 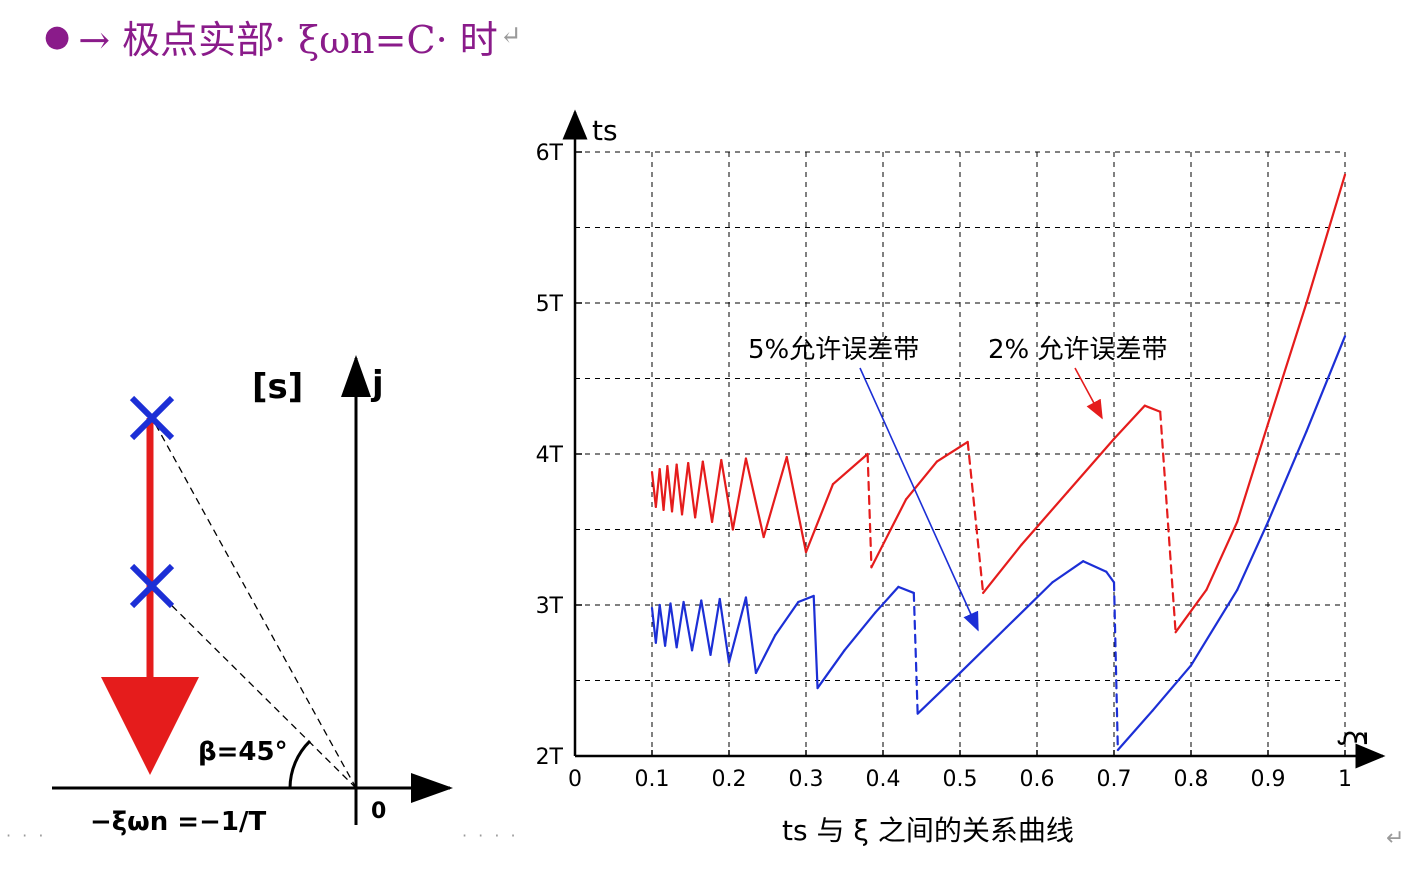 I want to click on annotation-2pct: 2% 允许误差带, so click(x=1078, y=350).